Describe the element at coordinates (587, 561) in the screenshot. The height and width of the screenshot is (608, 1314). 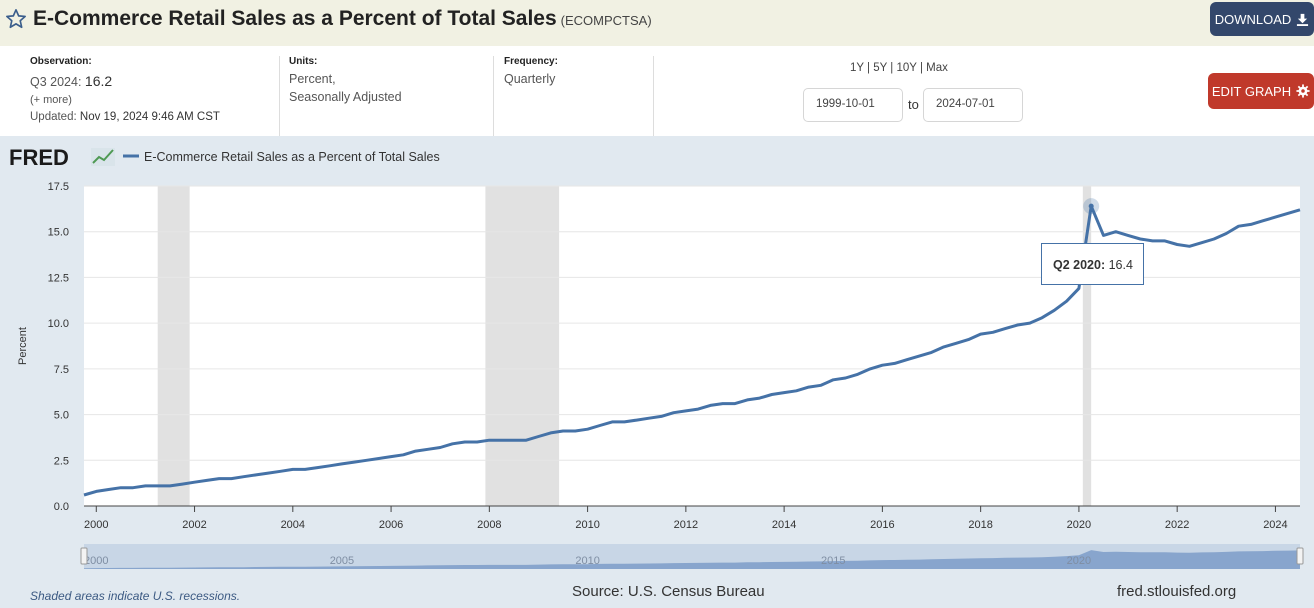
I see `navigator-label: 2010` at that location.